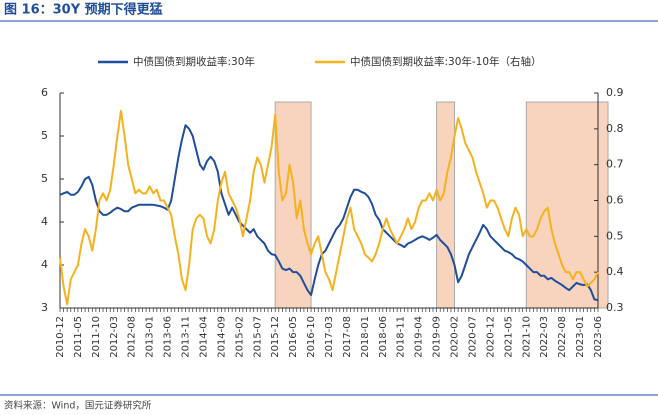 Image resolution: width=658 pixels, height=415 pixels. I want to click on x-tick-label: 2017-08, so click(347, 337).